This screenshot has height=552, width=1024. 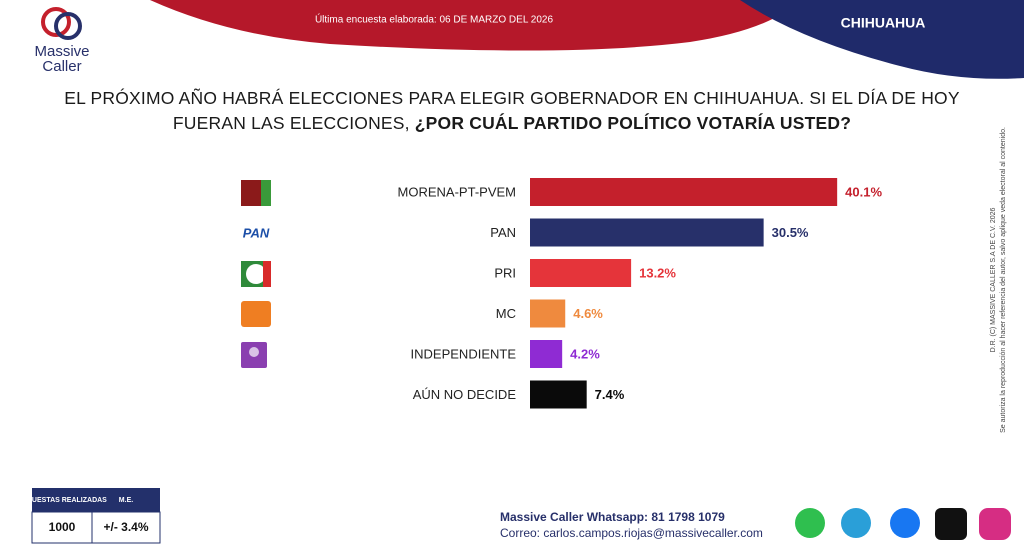 What do you see at coordinates (506, 313) in the screenshot?
I see `category-label: MC` at bounding box center [506, 313].